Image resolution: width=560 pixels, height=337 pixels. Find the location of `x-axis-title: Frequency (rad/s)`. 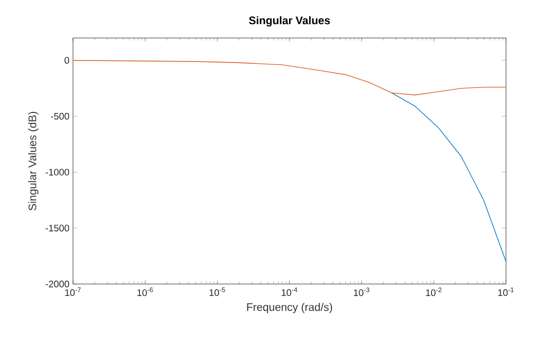

x-axis-title: Frequency (rad/s) is located at coordinates (289, 308).